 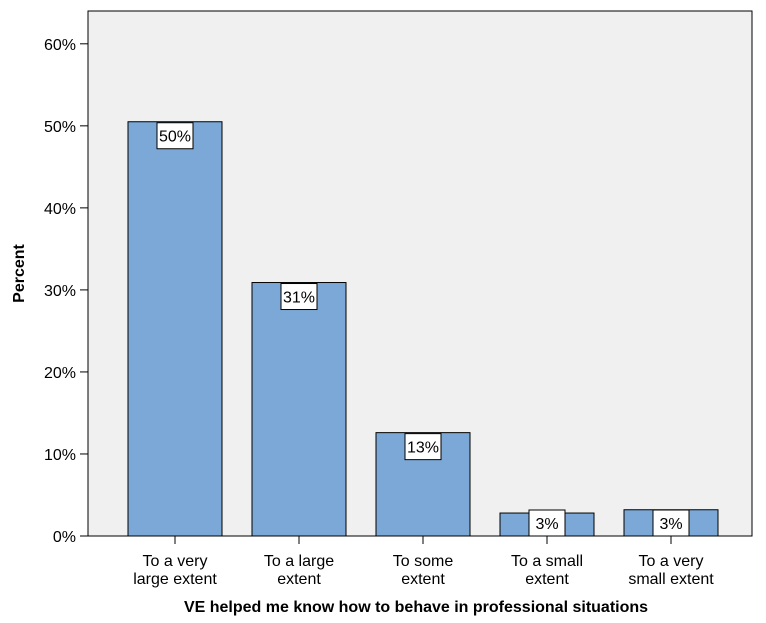 I want to click on data-label-1: 31%, so click(x=299, y=298).